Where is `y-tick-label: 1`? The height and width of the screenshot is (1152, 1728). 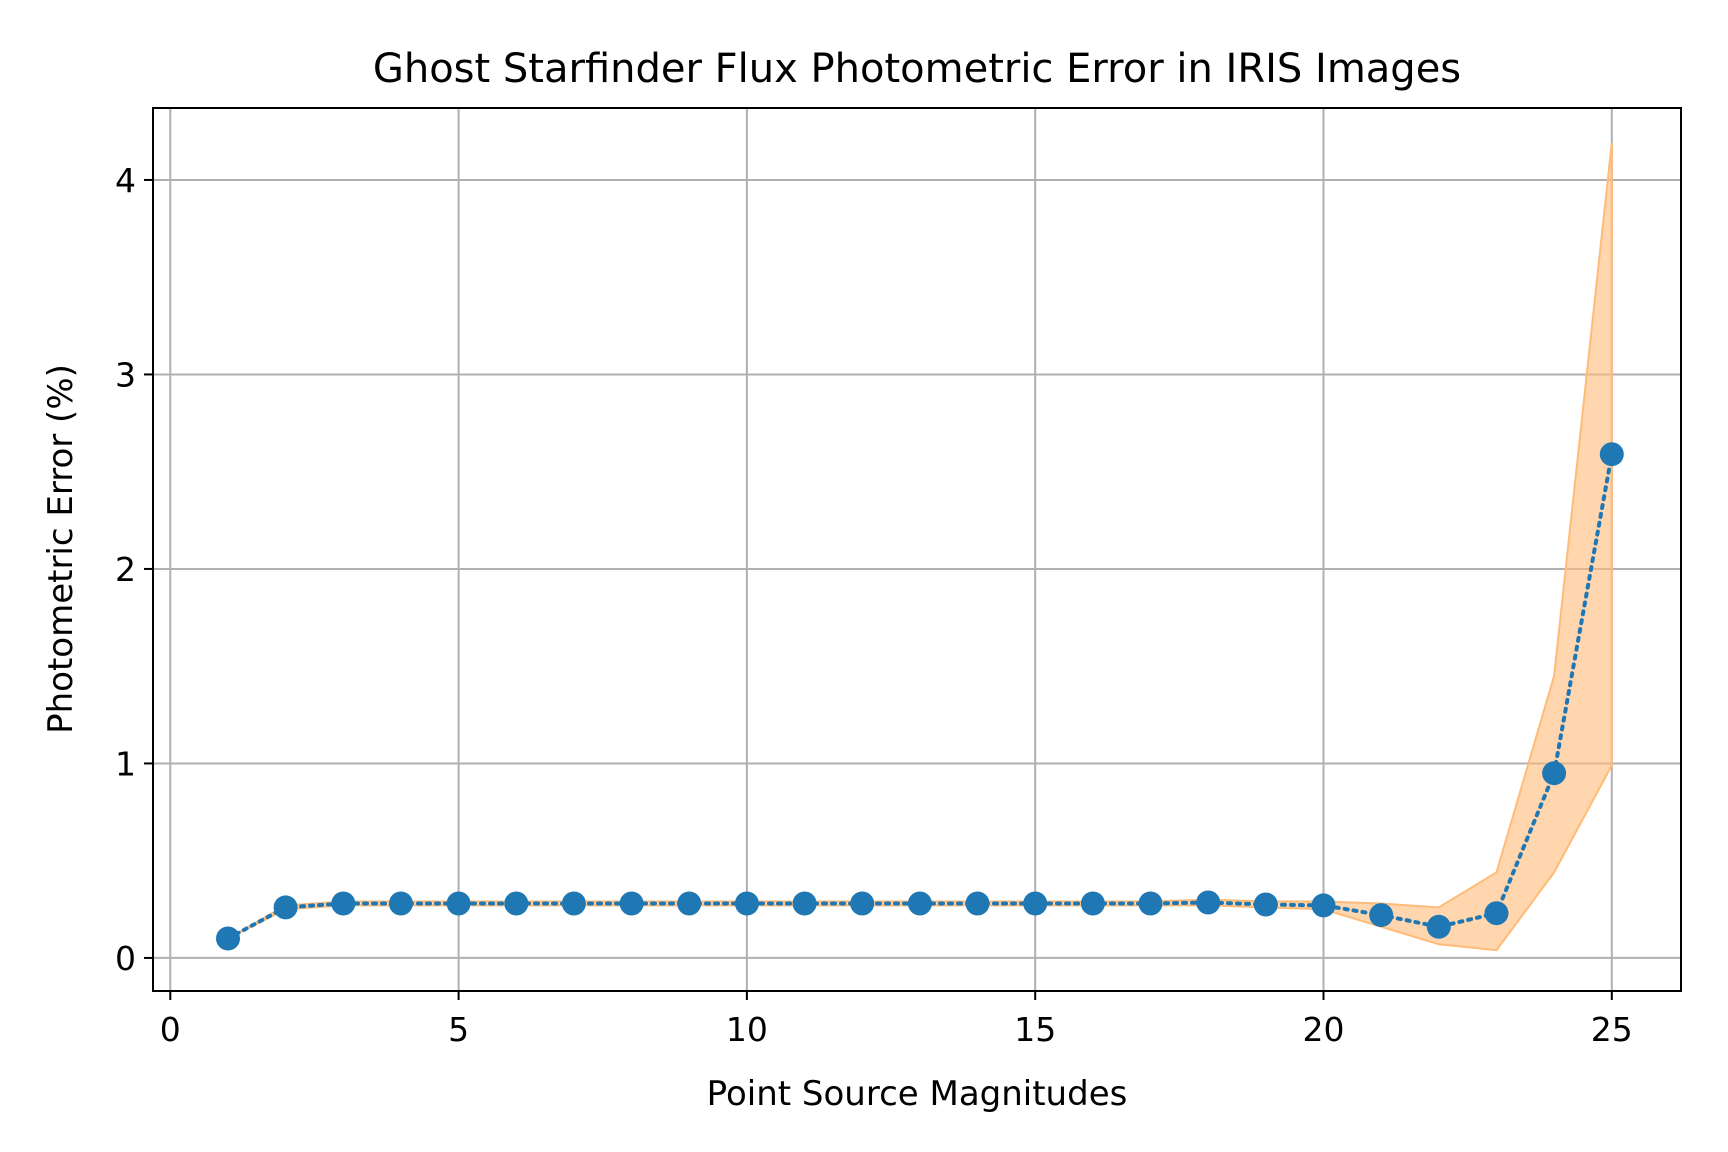 y-tick-label: 1 is located at coordinates (125, 763).